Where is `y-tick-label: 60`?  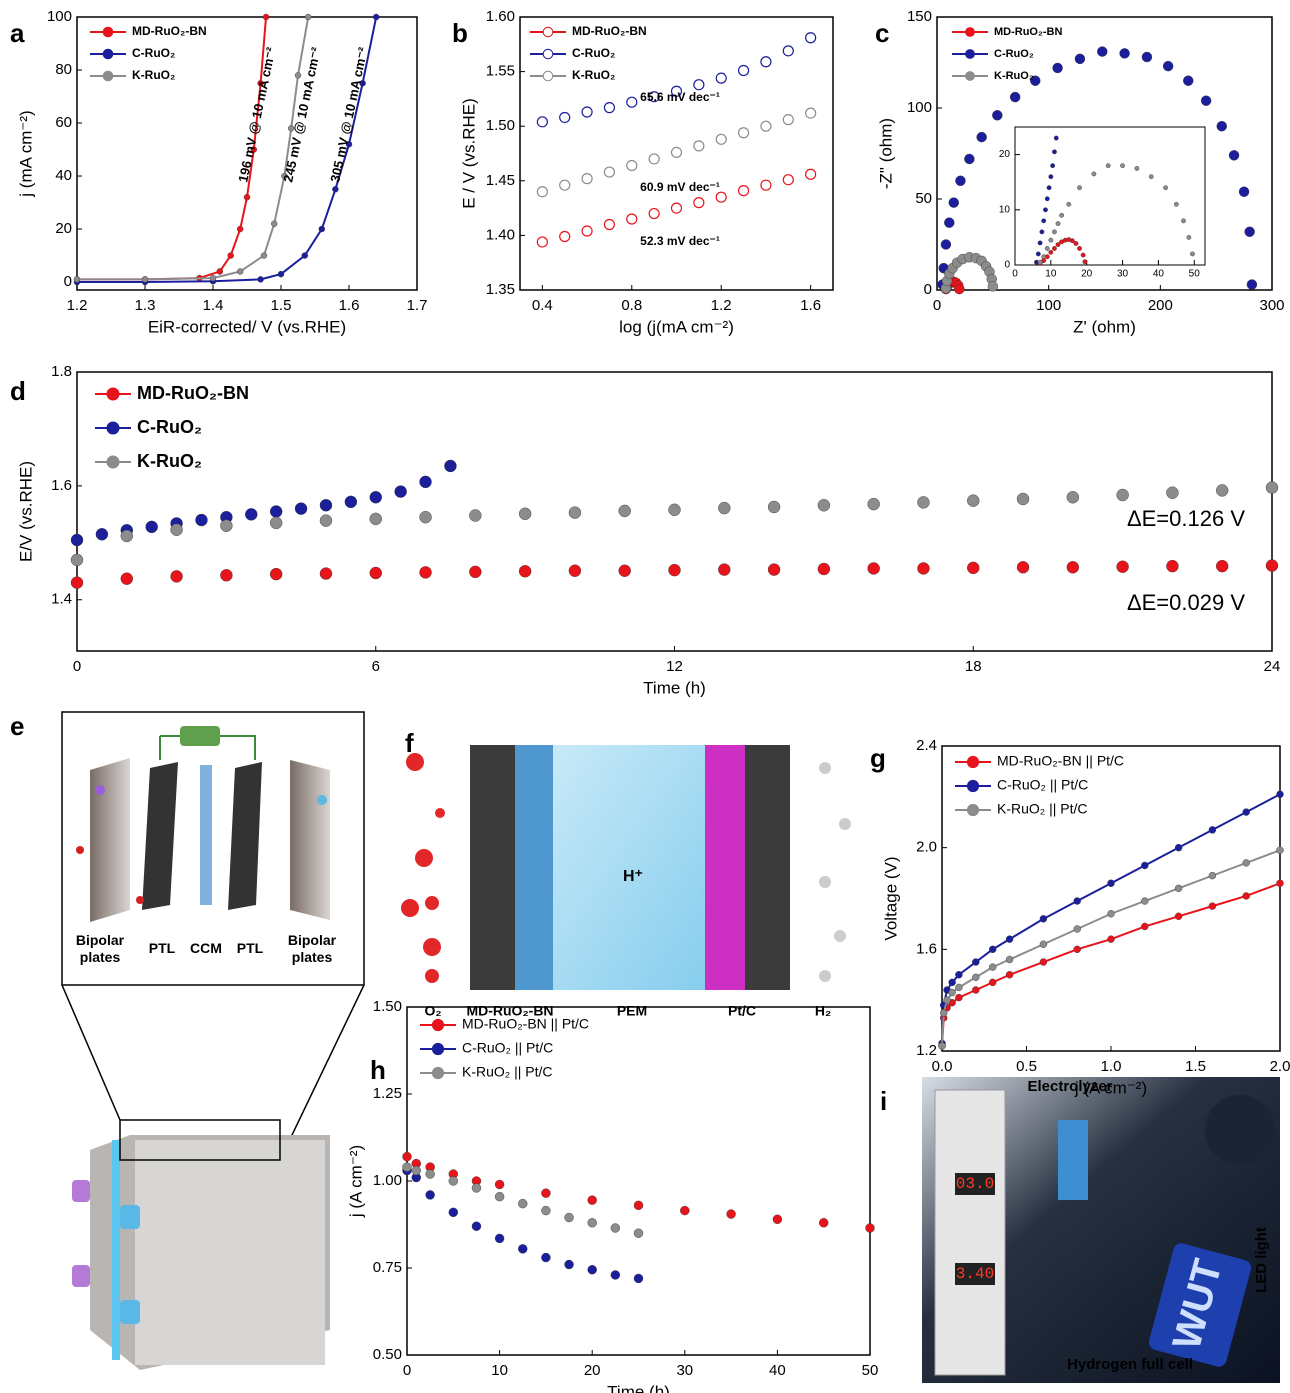
y-tick-label: 60 is located at coordinates (63, 122).